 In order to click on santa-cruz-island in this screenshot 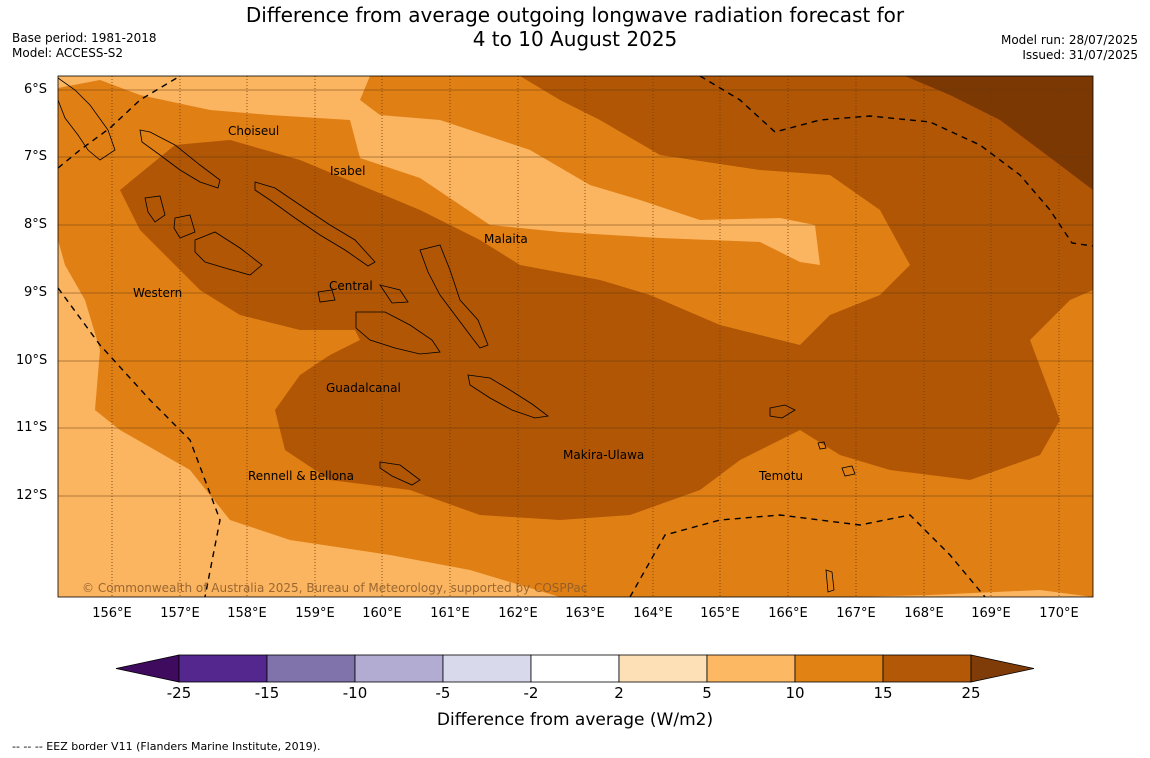, I will do `click(782, 411)`.